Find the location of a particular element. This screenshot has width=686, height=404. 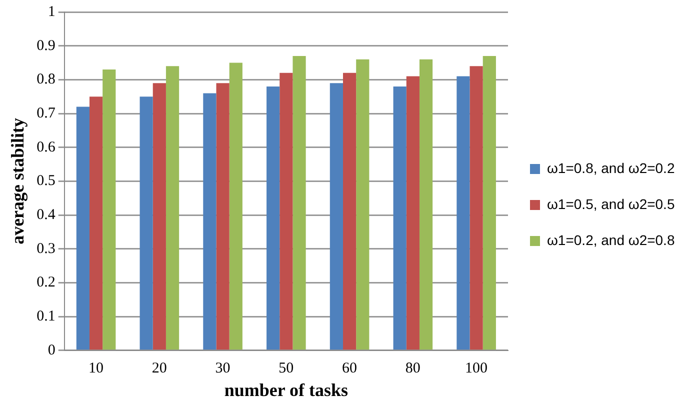

x-axis-title: number of tasks is located at coordinates (286, 390).